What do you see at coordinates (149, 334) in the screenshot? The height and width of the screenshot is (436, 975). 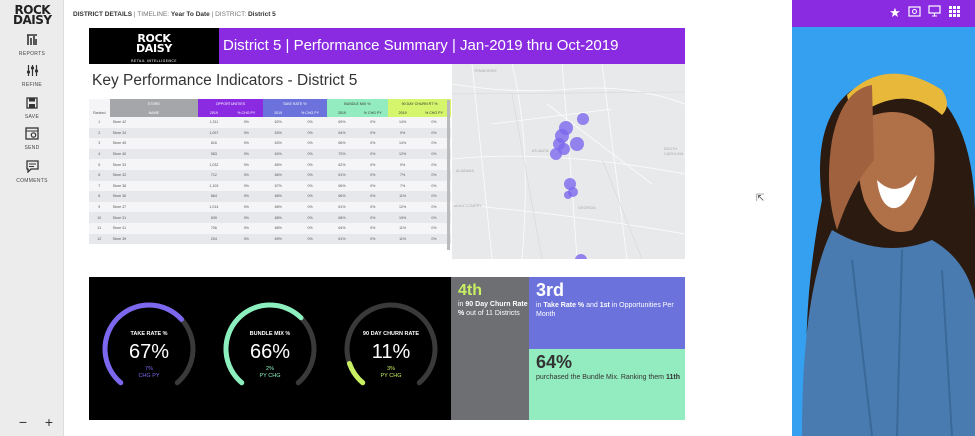 I see `gauge-label: TAKE RATE %` at bounding box center [149, 334].